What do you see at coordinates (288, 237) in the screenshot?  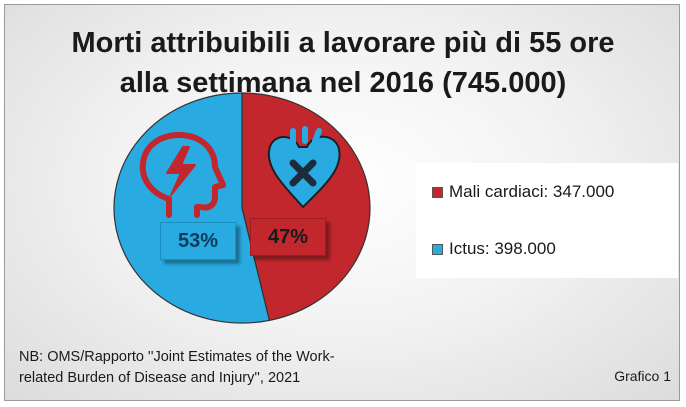 I see `pie-label-mali-cardiaci: 47%` at bounding box center [288, 237].